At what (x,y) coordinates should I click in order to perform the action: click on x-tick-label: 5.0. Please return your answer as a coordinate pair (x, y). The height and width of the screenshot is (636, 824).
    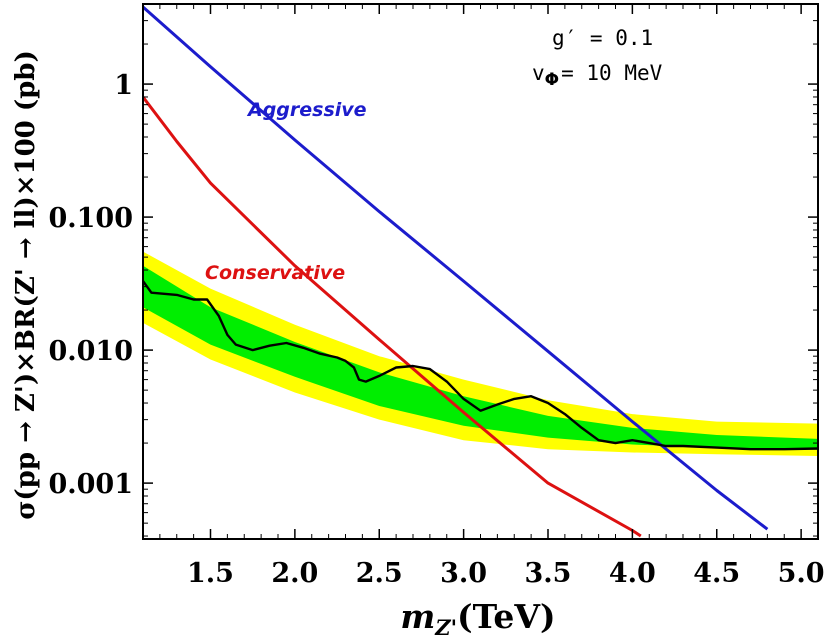
    Looking at the image, I should click on (801, 573).